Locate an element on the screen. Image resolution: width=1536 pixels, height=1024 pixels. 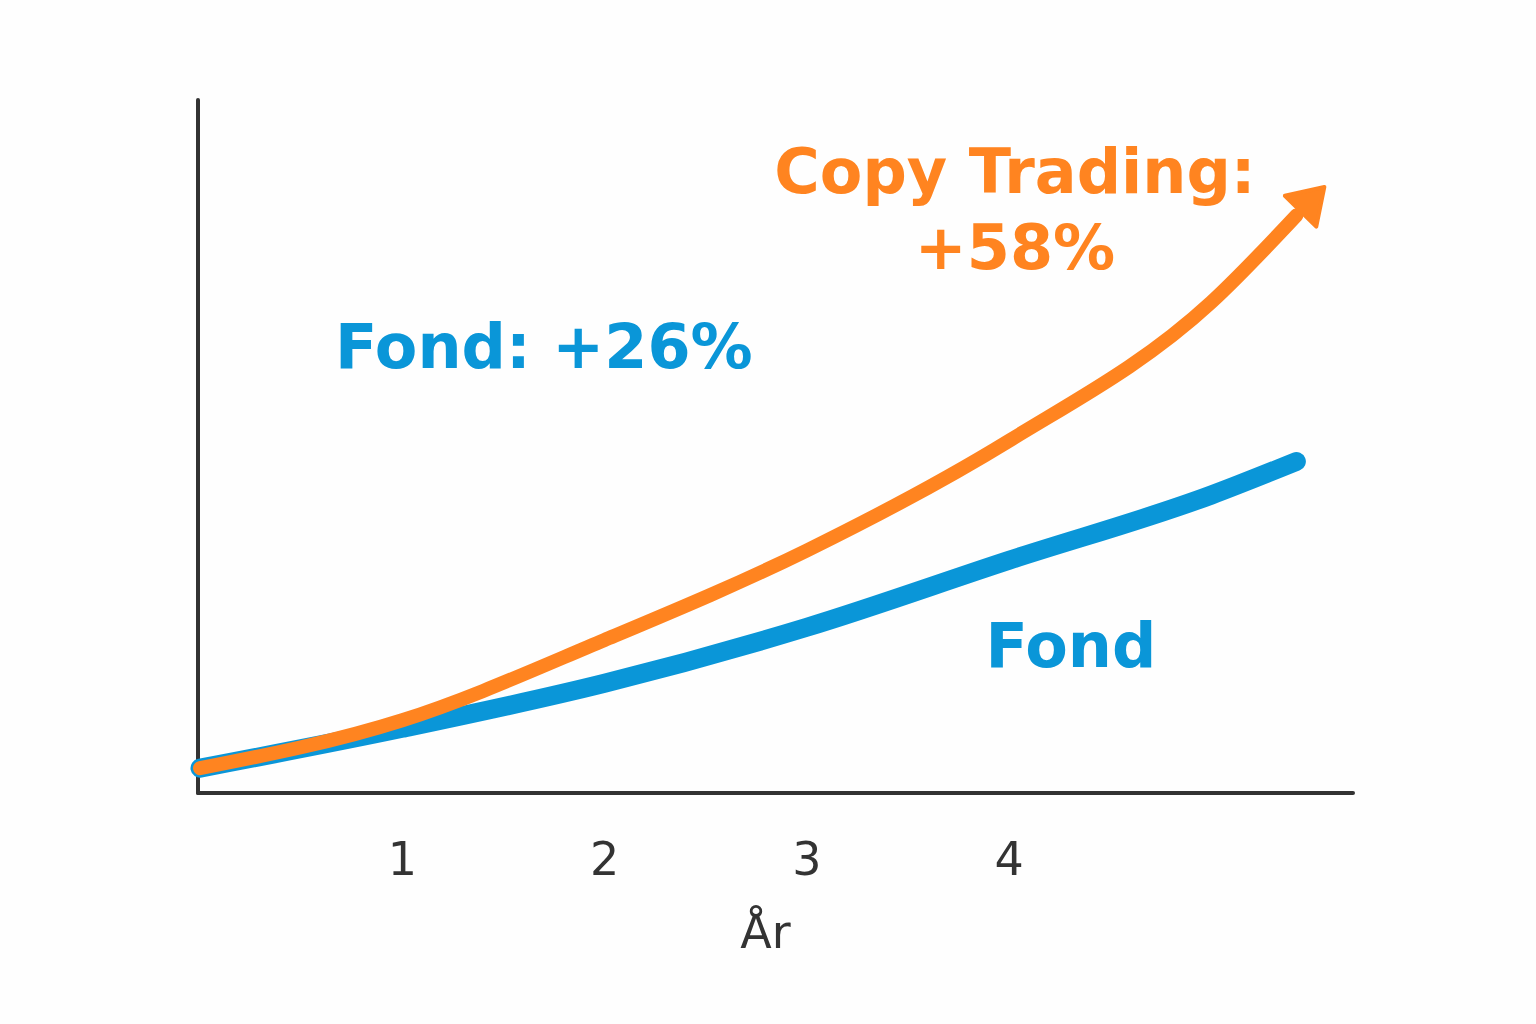
annotation: Fond: +26% is located at coordinates (544, 346).